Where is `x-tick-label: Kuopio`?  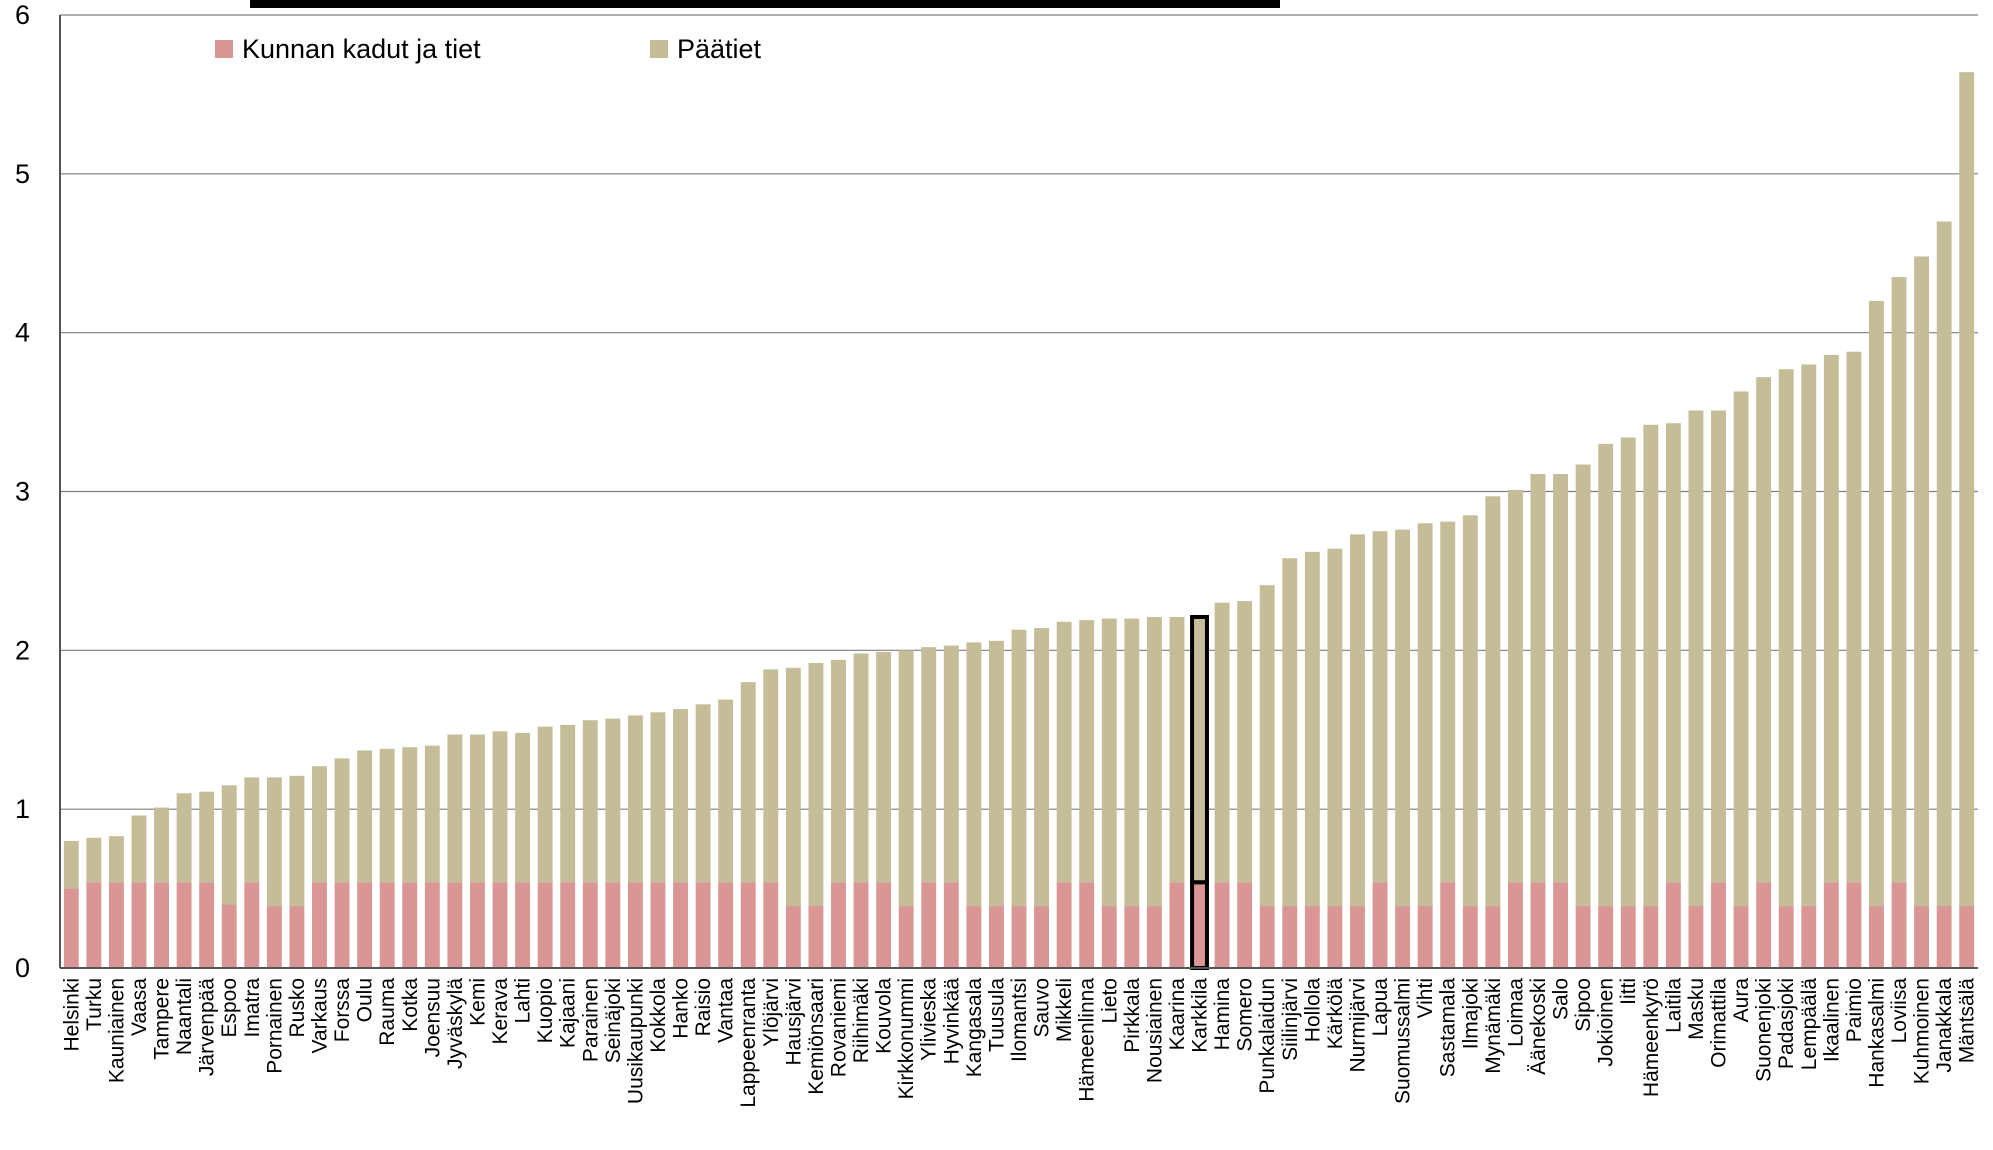 x-tick-label: Kuopio is located at coordinates (545, 1010).